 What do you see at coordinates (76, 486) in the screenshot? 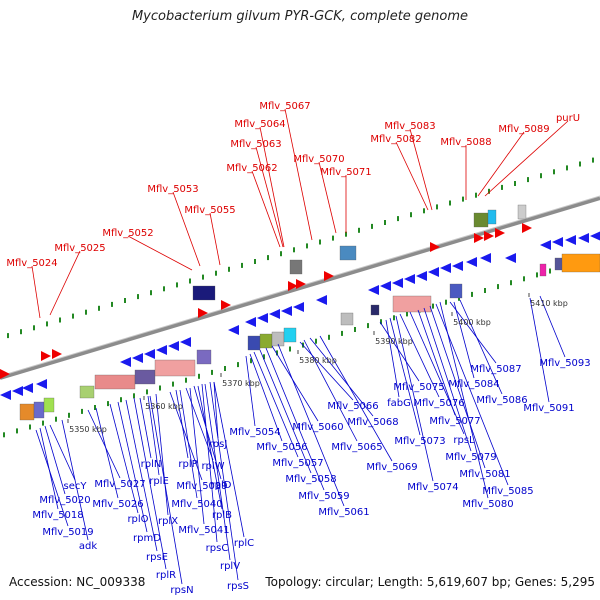
I see `gene-label: secY` at bounding box center [76, 486].